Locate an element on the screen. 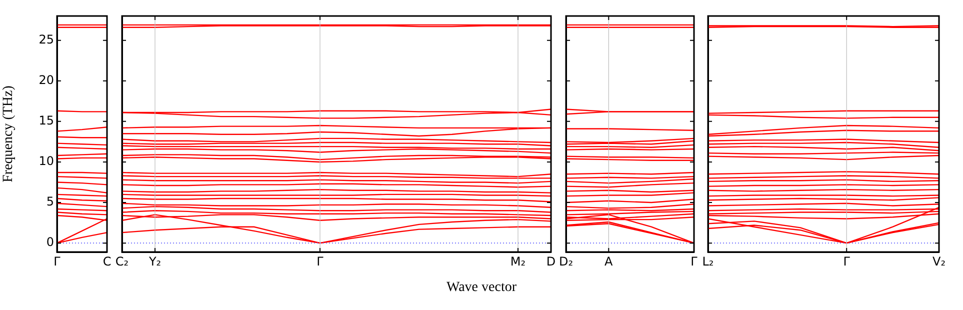  y-tick-label: 20 is located at coordinates (46, 80).